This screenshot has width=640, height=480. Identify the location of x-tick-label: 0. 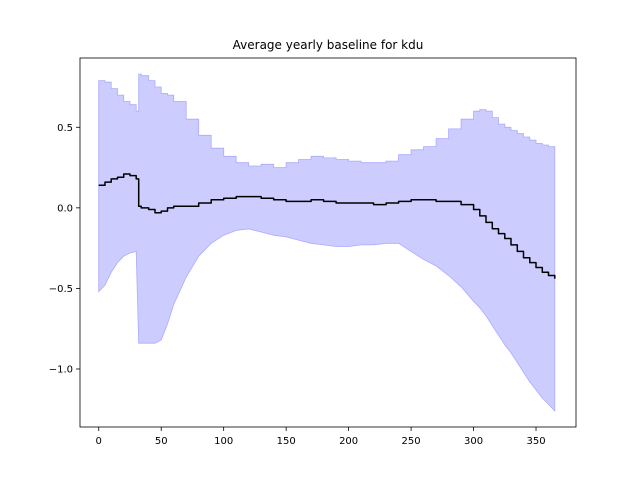
(99, 441).